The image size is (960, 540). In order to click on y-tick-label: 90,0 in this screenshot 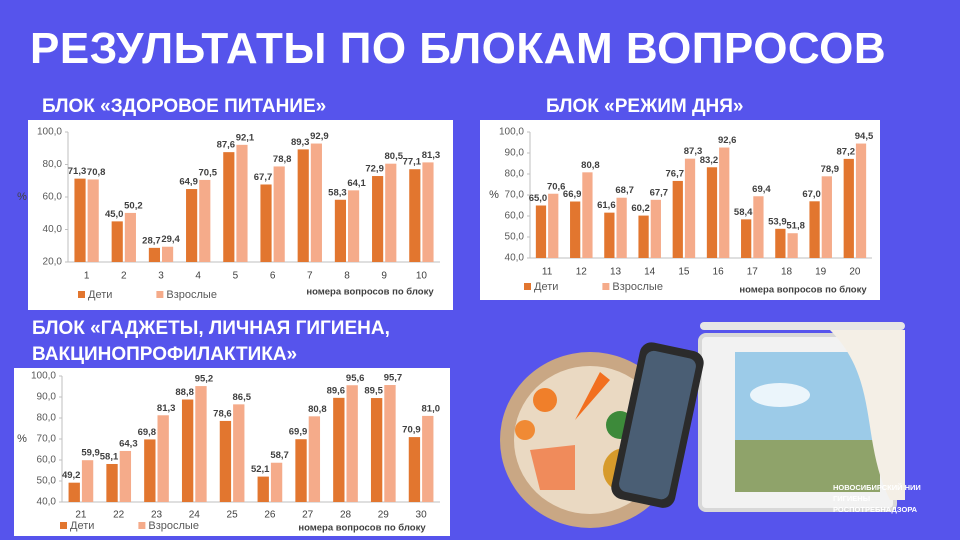, I will do `click(515, 153)`.